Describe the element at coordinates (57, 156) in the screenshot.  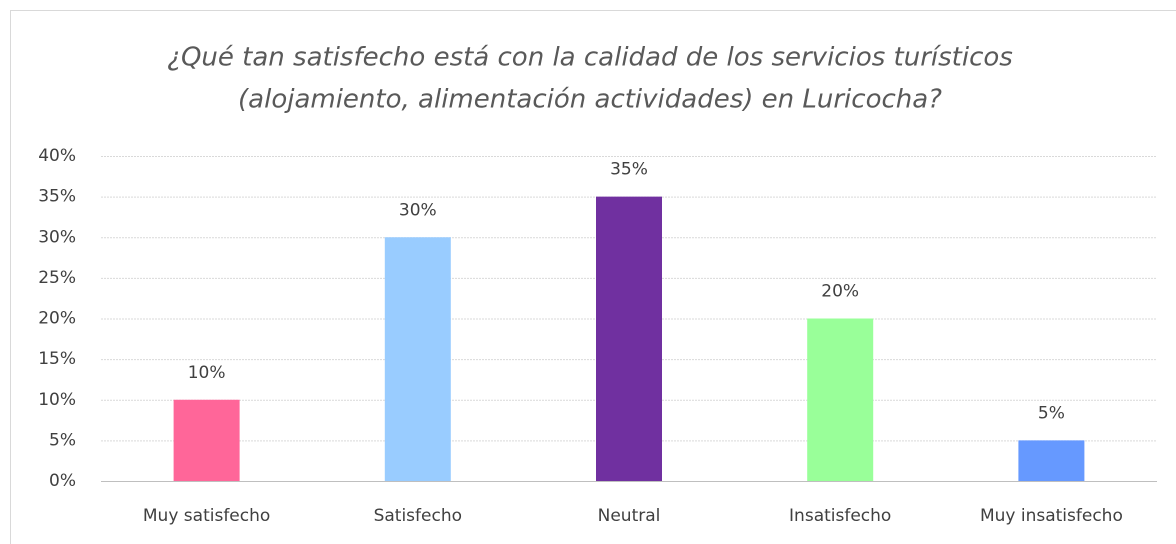
I see `y-tick-label: 40%` at that location.